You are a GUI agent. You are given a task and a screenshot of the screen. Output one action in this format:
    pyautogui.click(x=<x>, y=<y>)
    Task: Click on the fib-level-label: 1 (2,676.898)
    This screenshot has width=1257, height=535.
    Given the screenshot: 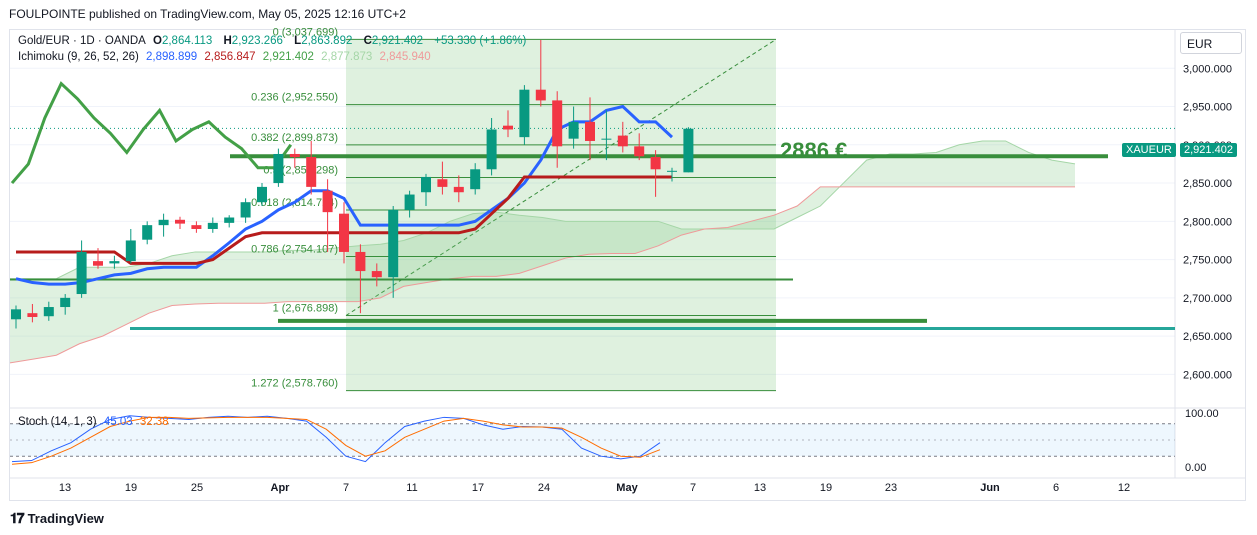 What is the action you would take?
    pyautogui.click(x=305, y=309)
    